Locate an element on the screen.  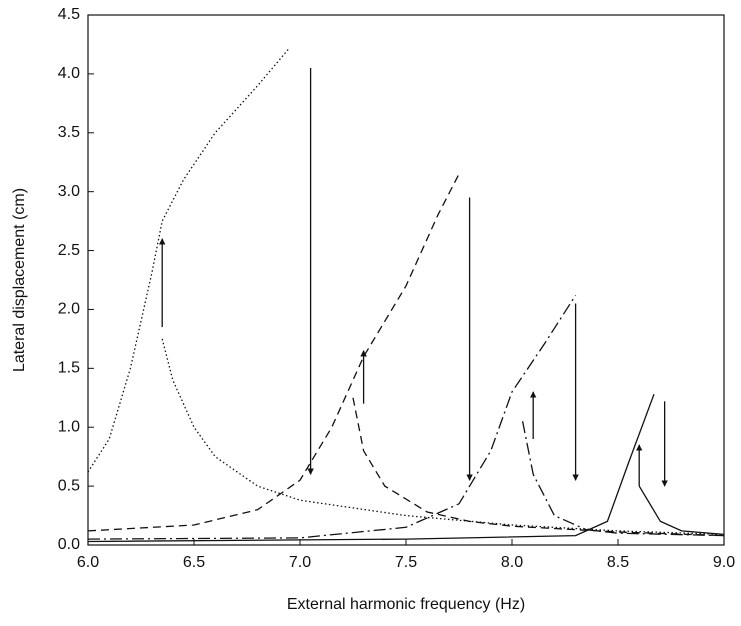
x-tick-label: 8.5 is located at coordinates (618, 562).